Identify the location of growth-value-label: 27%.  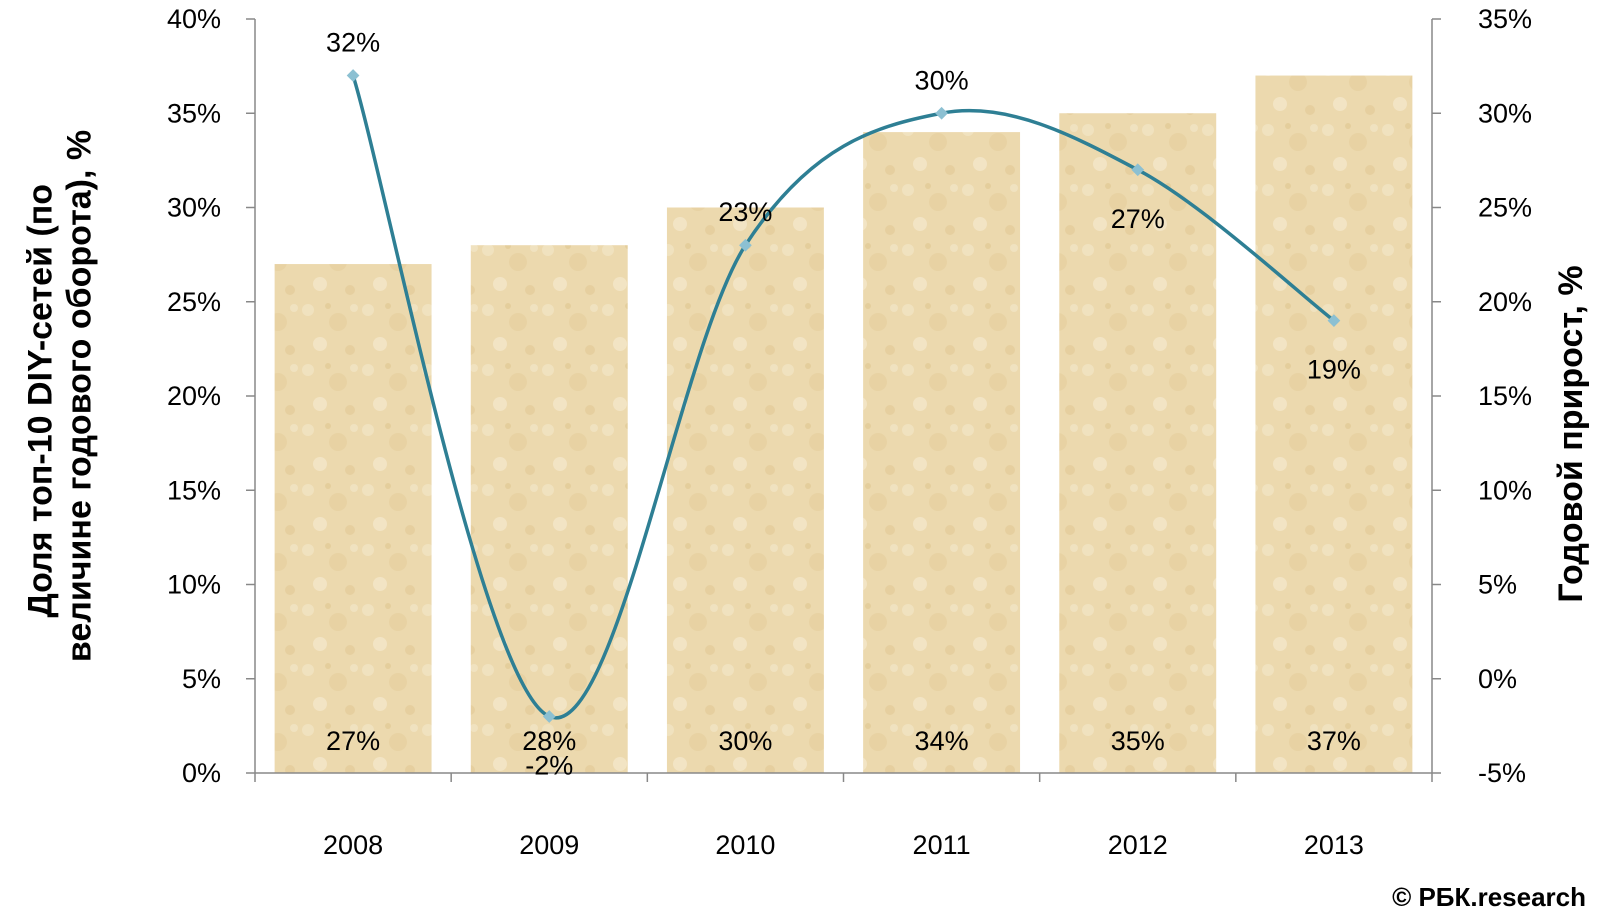
(1138, 219).